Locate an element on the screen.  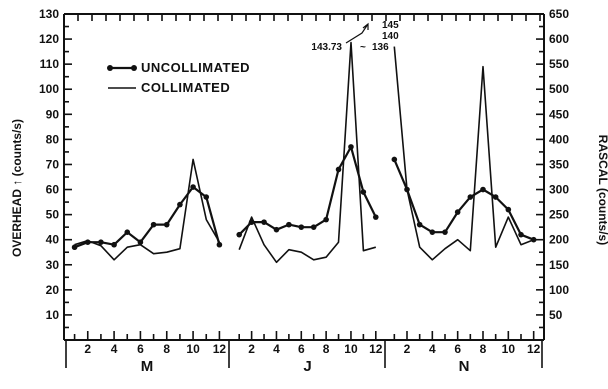
series-collimated-line-n is located at coordinates (463, 153).